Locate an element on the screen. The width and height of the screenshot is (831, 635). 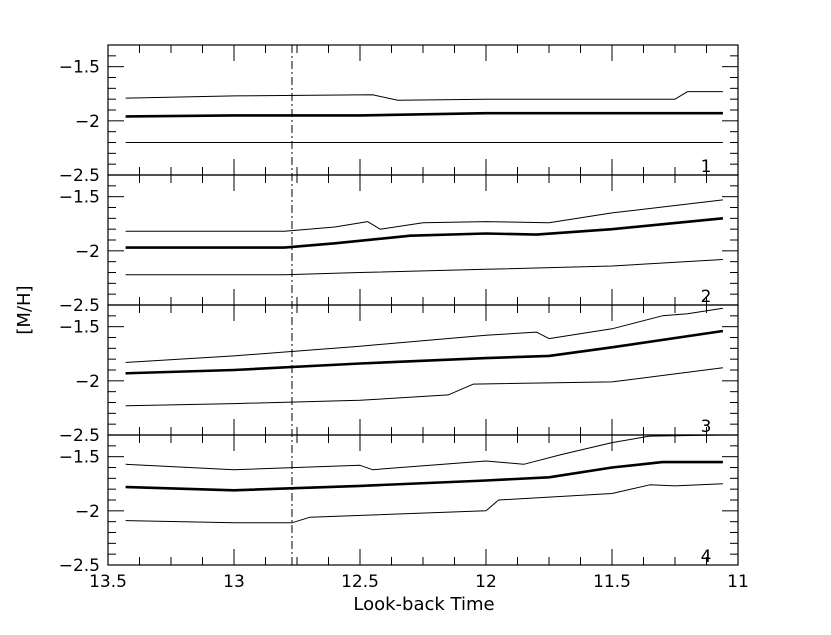
panel-label: 4 is located at coordinates (706, 557).